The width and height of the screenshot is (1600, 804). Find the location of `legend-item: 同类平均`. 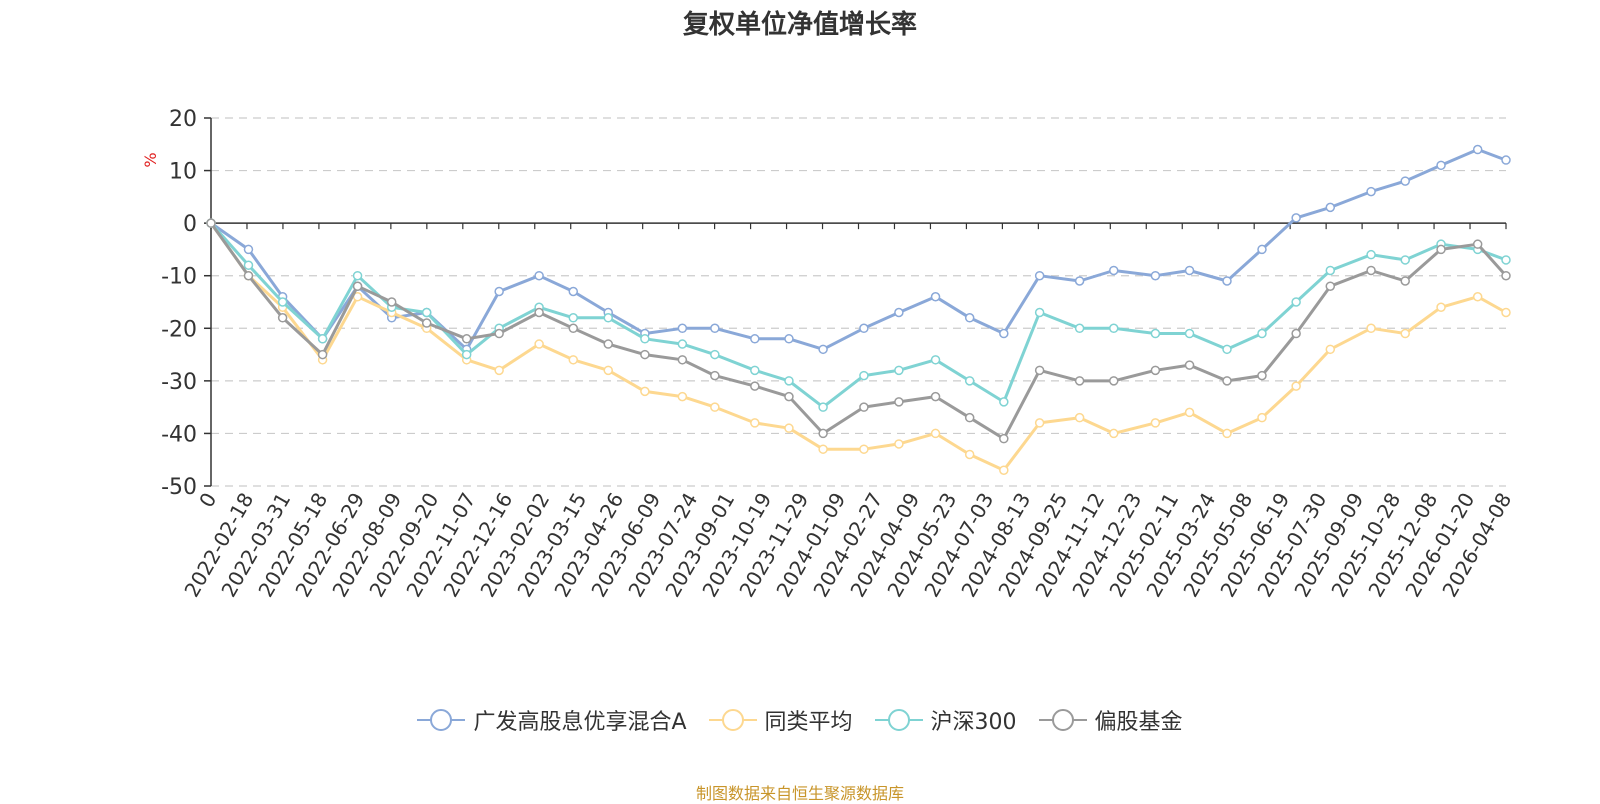

legend-item: 同类平均 is located at coordinates (780, 720).